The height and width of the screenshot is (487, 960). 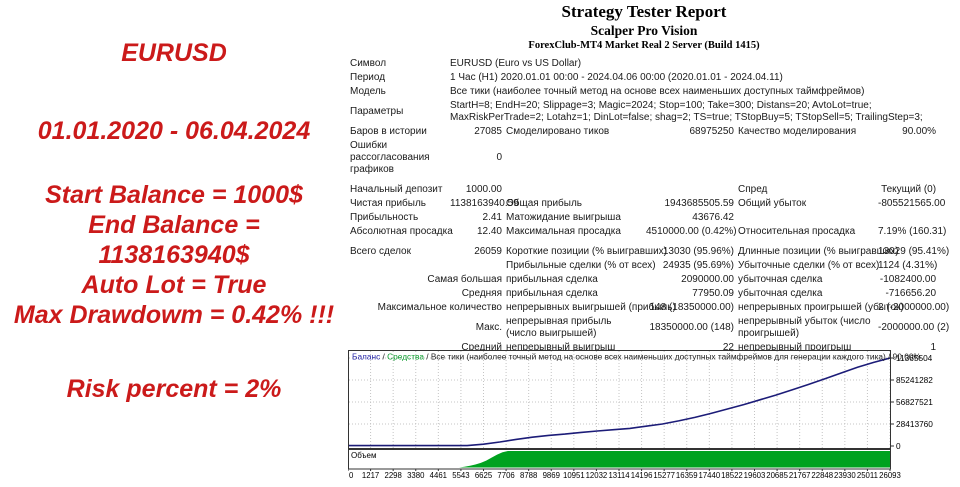 What do you see at coordinates (914, 402) in the screenshot?
I see `y-tick-label: 56827521` at bounding box center [914, 402].